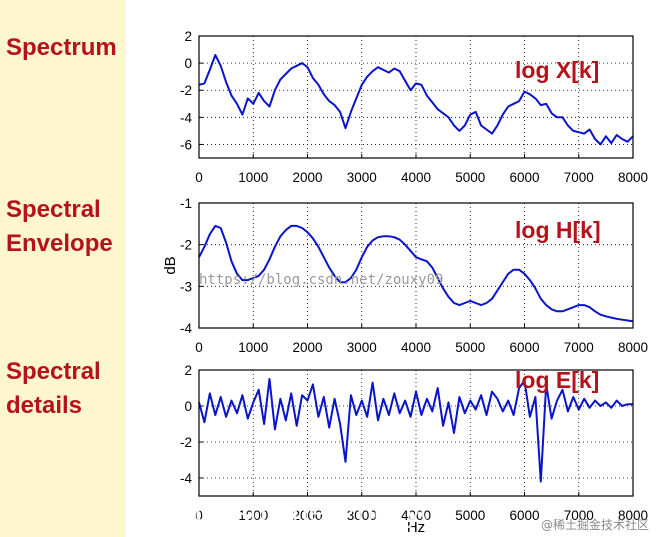  Describe the element at coordinates (61, 47) in the screenshot. I see `spectrum-label: Spectrum` at that location.